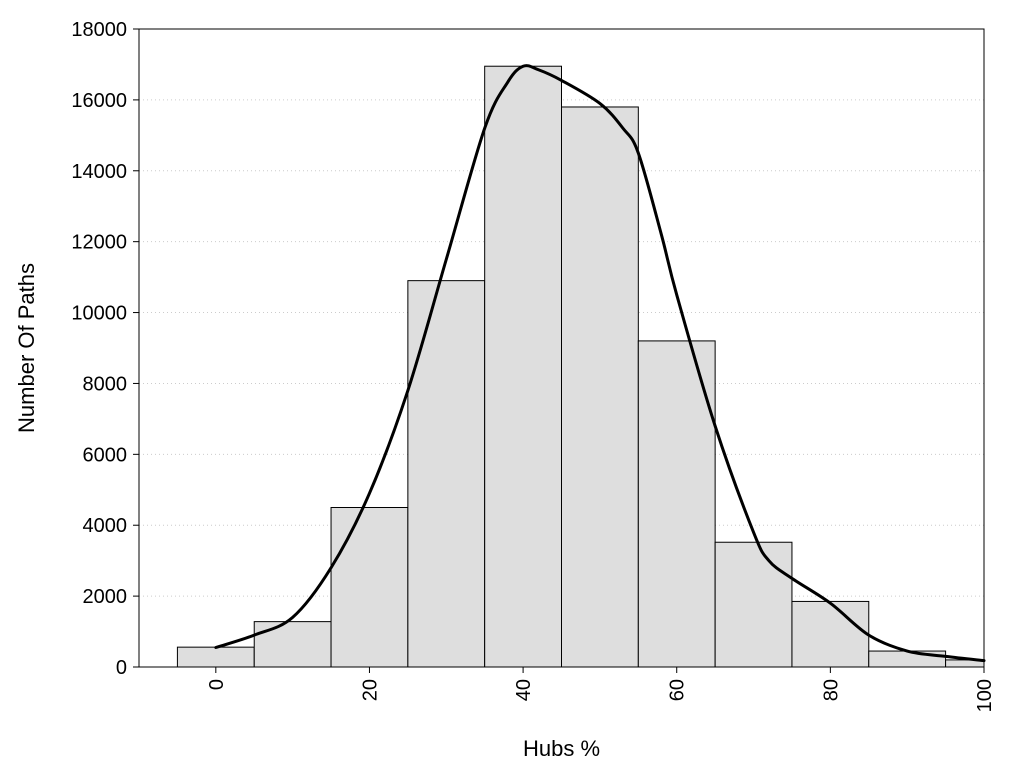 This screenshot has width=1024, height=768. Describe the element at coordinates (217, 684) in the screenshot. I see `x-tick-label-0: 0` at that location.